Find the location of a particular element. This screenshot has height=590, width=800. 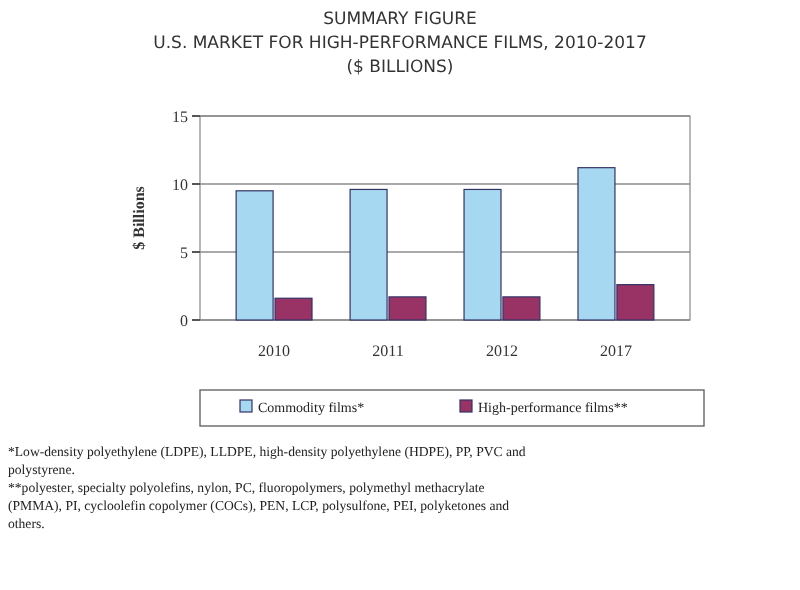

x-tick-label: 2010 is located at coordinates (274, 351).